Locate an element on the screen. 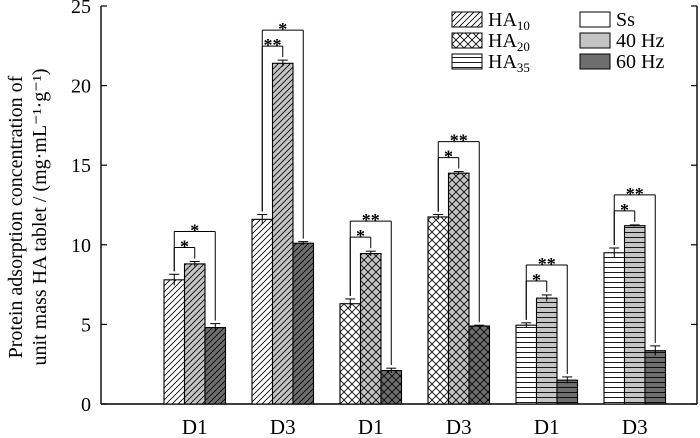  y-tick-label: 0 is located at coordinates (86, 405).